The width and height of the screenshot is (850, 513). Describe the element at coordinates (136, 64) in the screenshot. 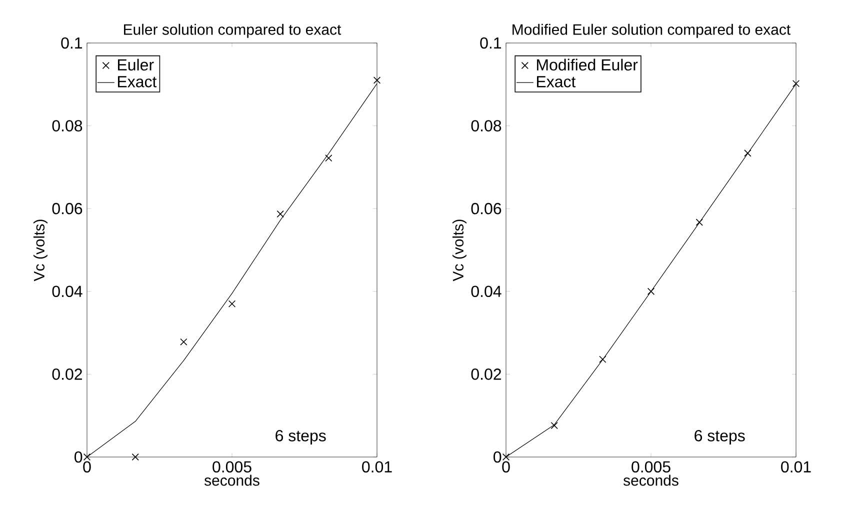

I see `legend-label: Euler` at that location.